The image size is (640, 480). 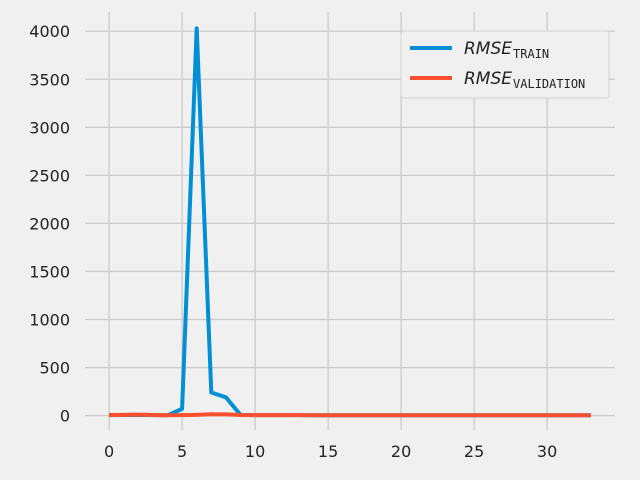 What do you see at coordinates (49, 31) in the screenshot?
I see `y-tick-label: 4000` at bounding box center [49, 31].